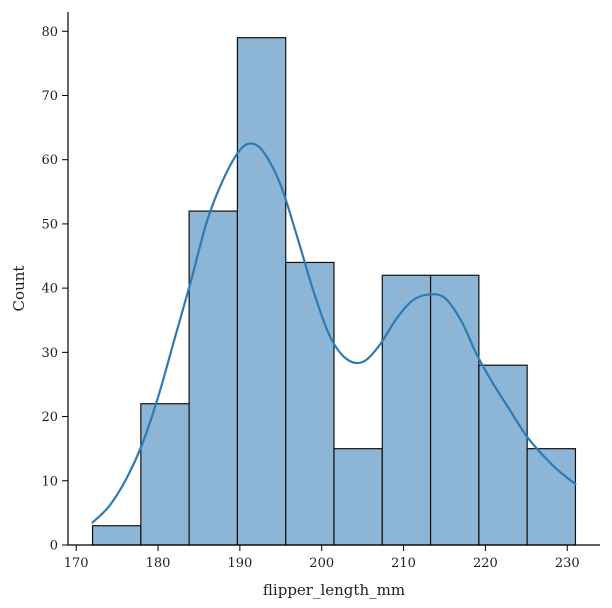 Image resolution: width=612 pixels, height=608 pixels. I want to click on y-ticks-layer: 0 10 20 30 40 50 60 70 80, so click(54, 289).